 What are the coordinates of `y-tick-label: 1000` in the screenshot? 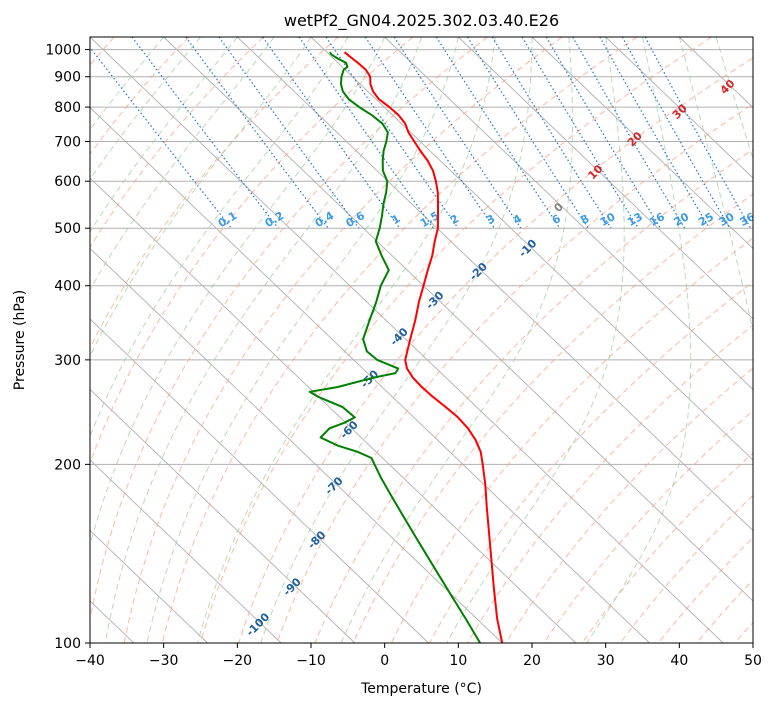 It's located at (63, 51).